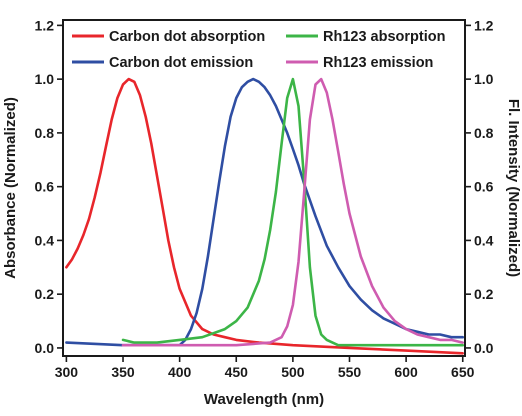  I want to click on x-tick-label-300: 300, so click(67, 372).